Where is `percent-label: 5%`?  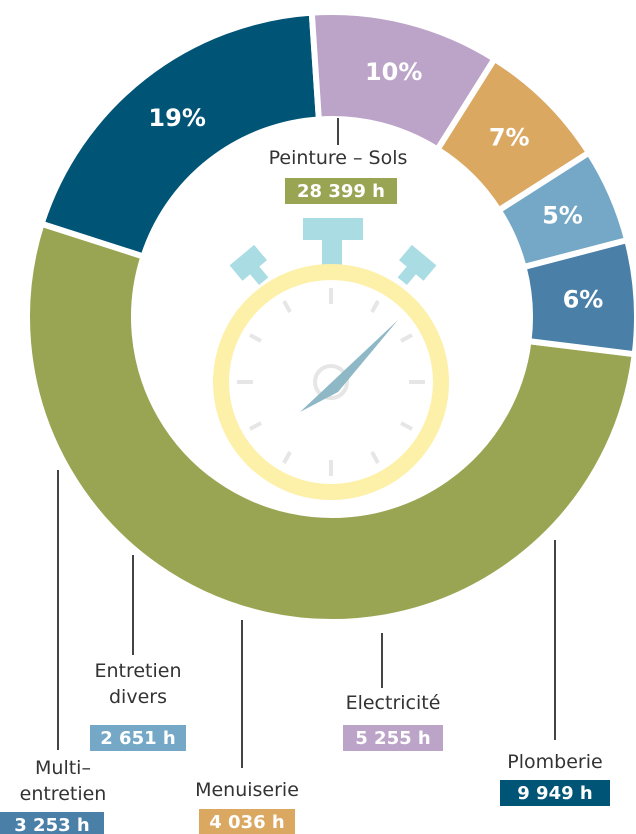 percent-label: 5% is located at coordinates (562, 215).